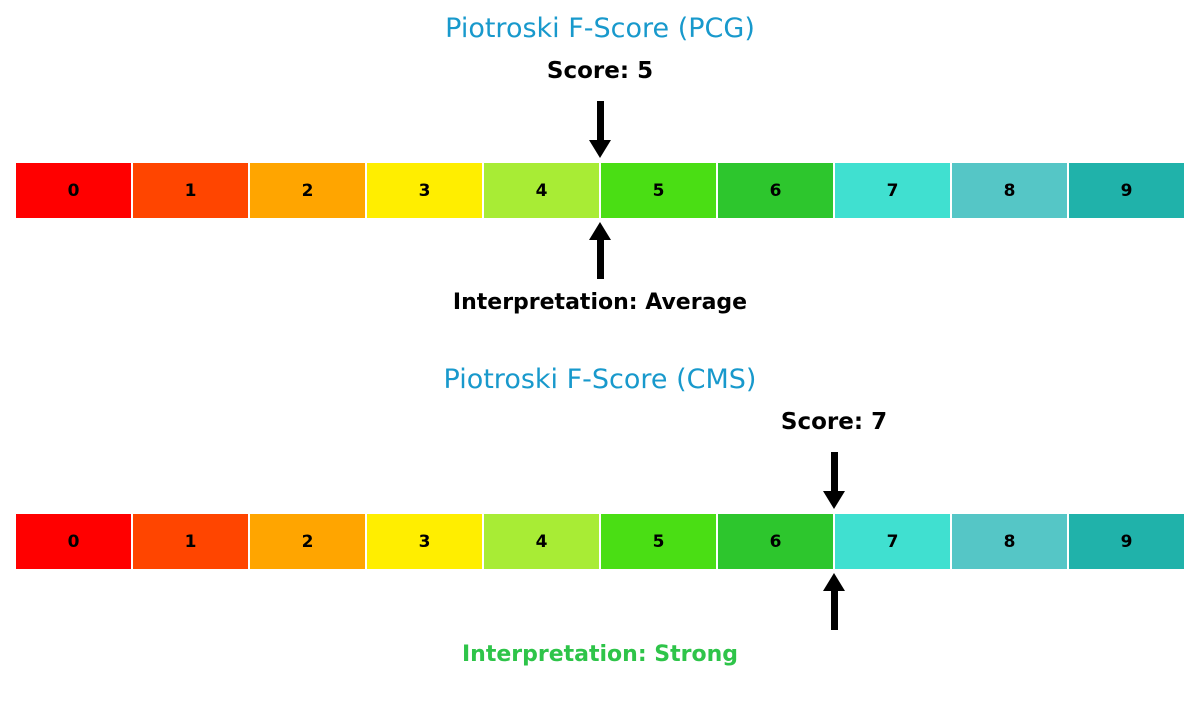 Image resolution: width=1200 pixels, height=702 pixels. What do you see at coordinates (600, 71) in the screenshot?
I see `score-label-pcg: Score: 5` at bounding box center [600, 71].